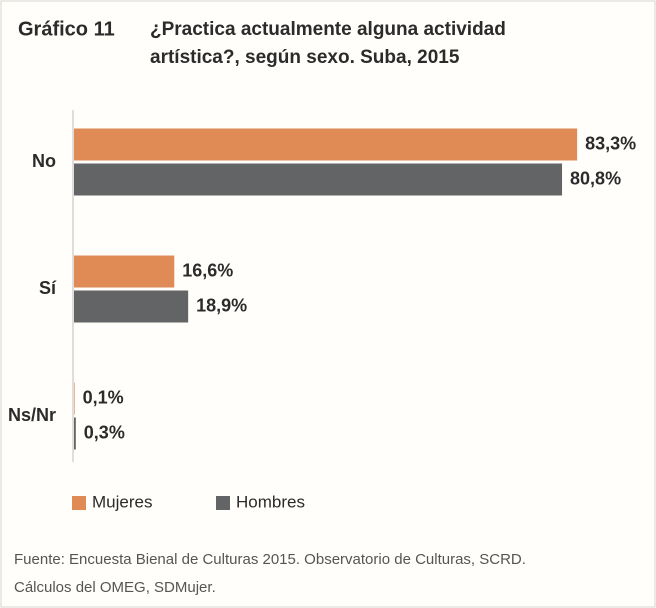  Describe the element at coordinates (207, 270) in the screenshot. I see `value-label: 16,6%` at that location.